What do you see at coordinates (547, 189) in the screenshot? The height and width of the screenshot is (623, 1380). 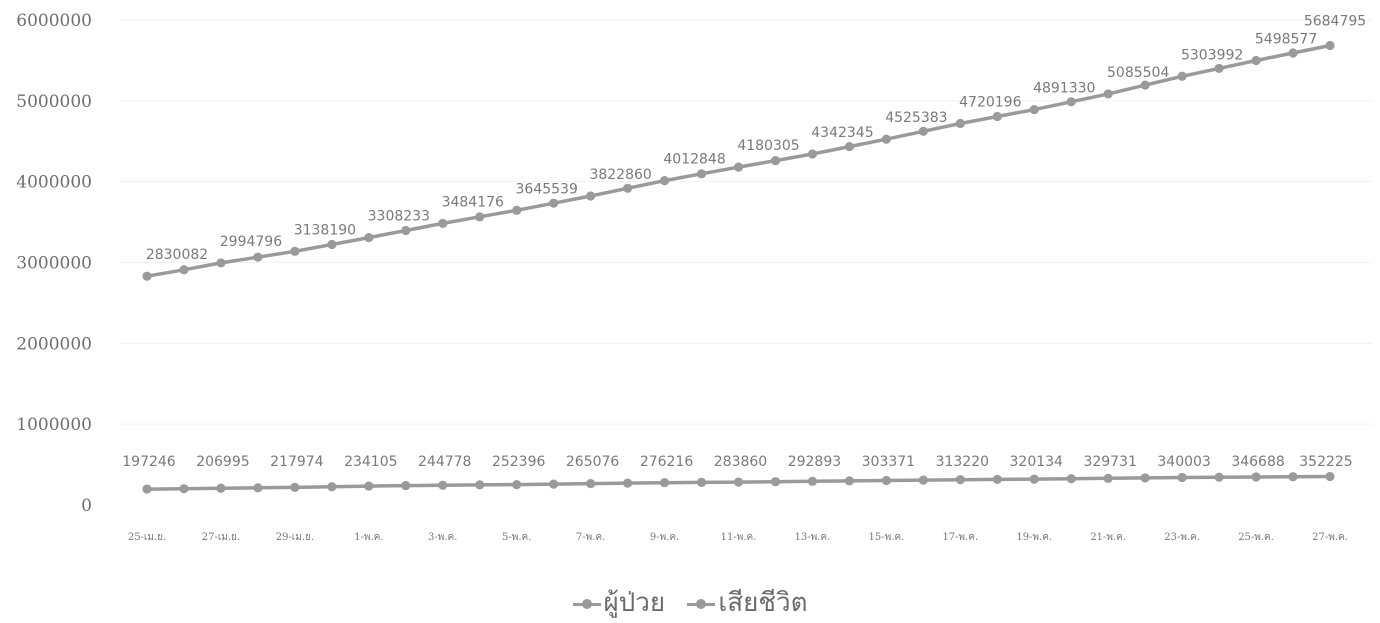 I see `data-label: 3645539` at bounding box center [547, 189].